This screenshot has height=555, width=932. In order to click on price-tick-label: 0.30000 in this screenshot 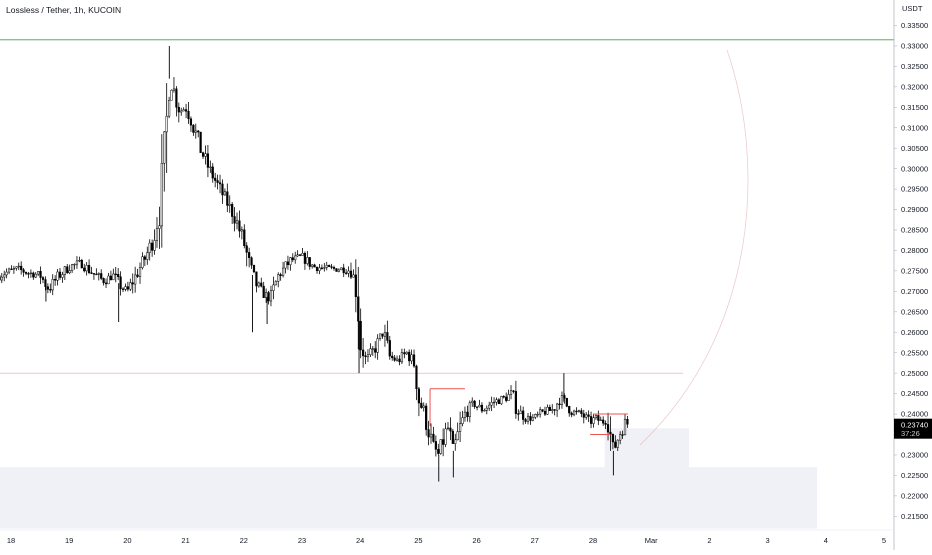, I will do `click(914, 168)`.